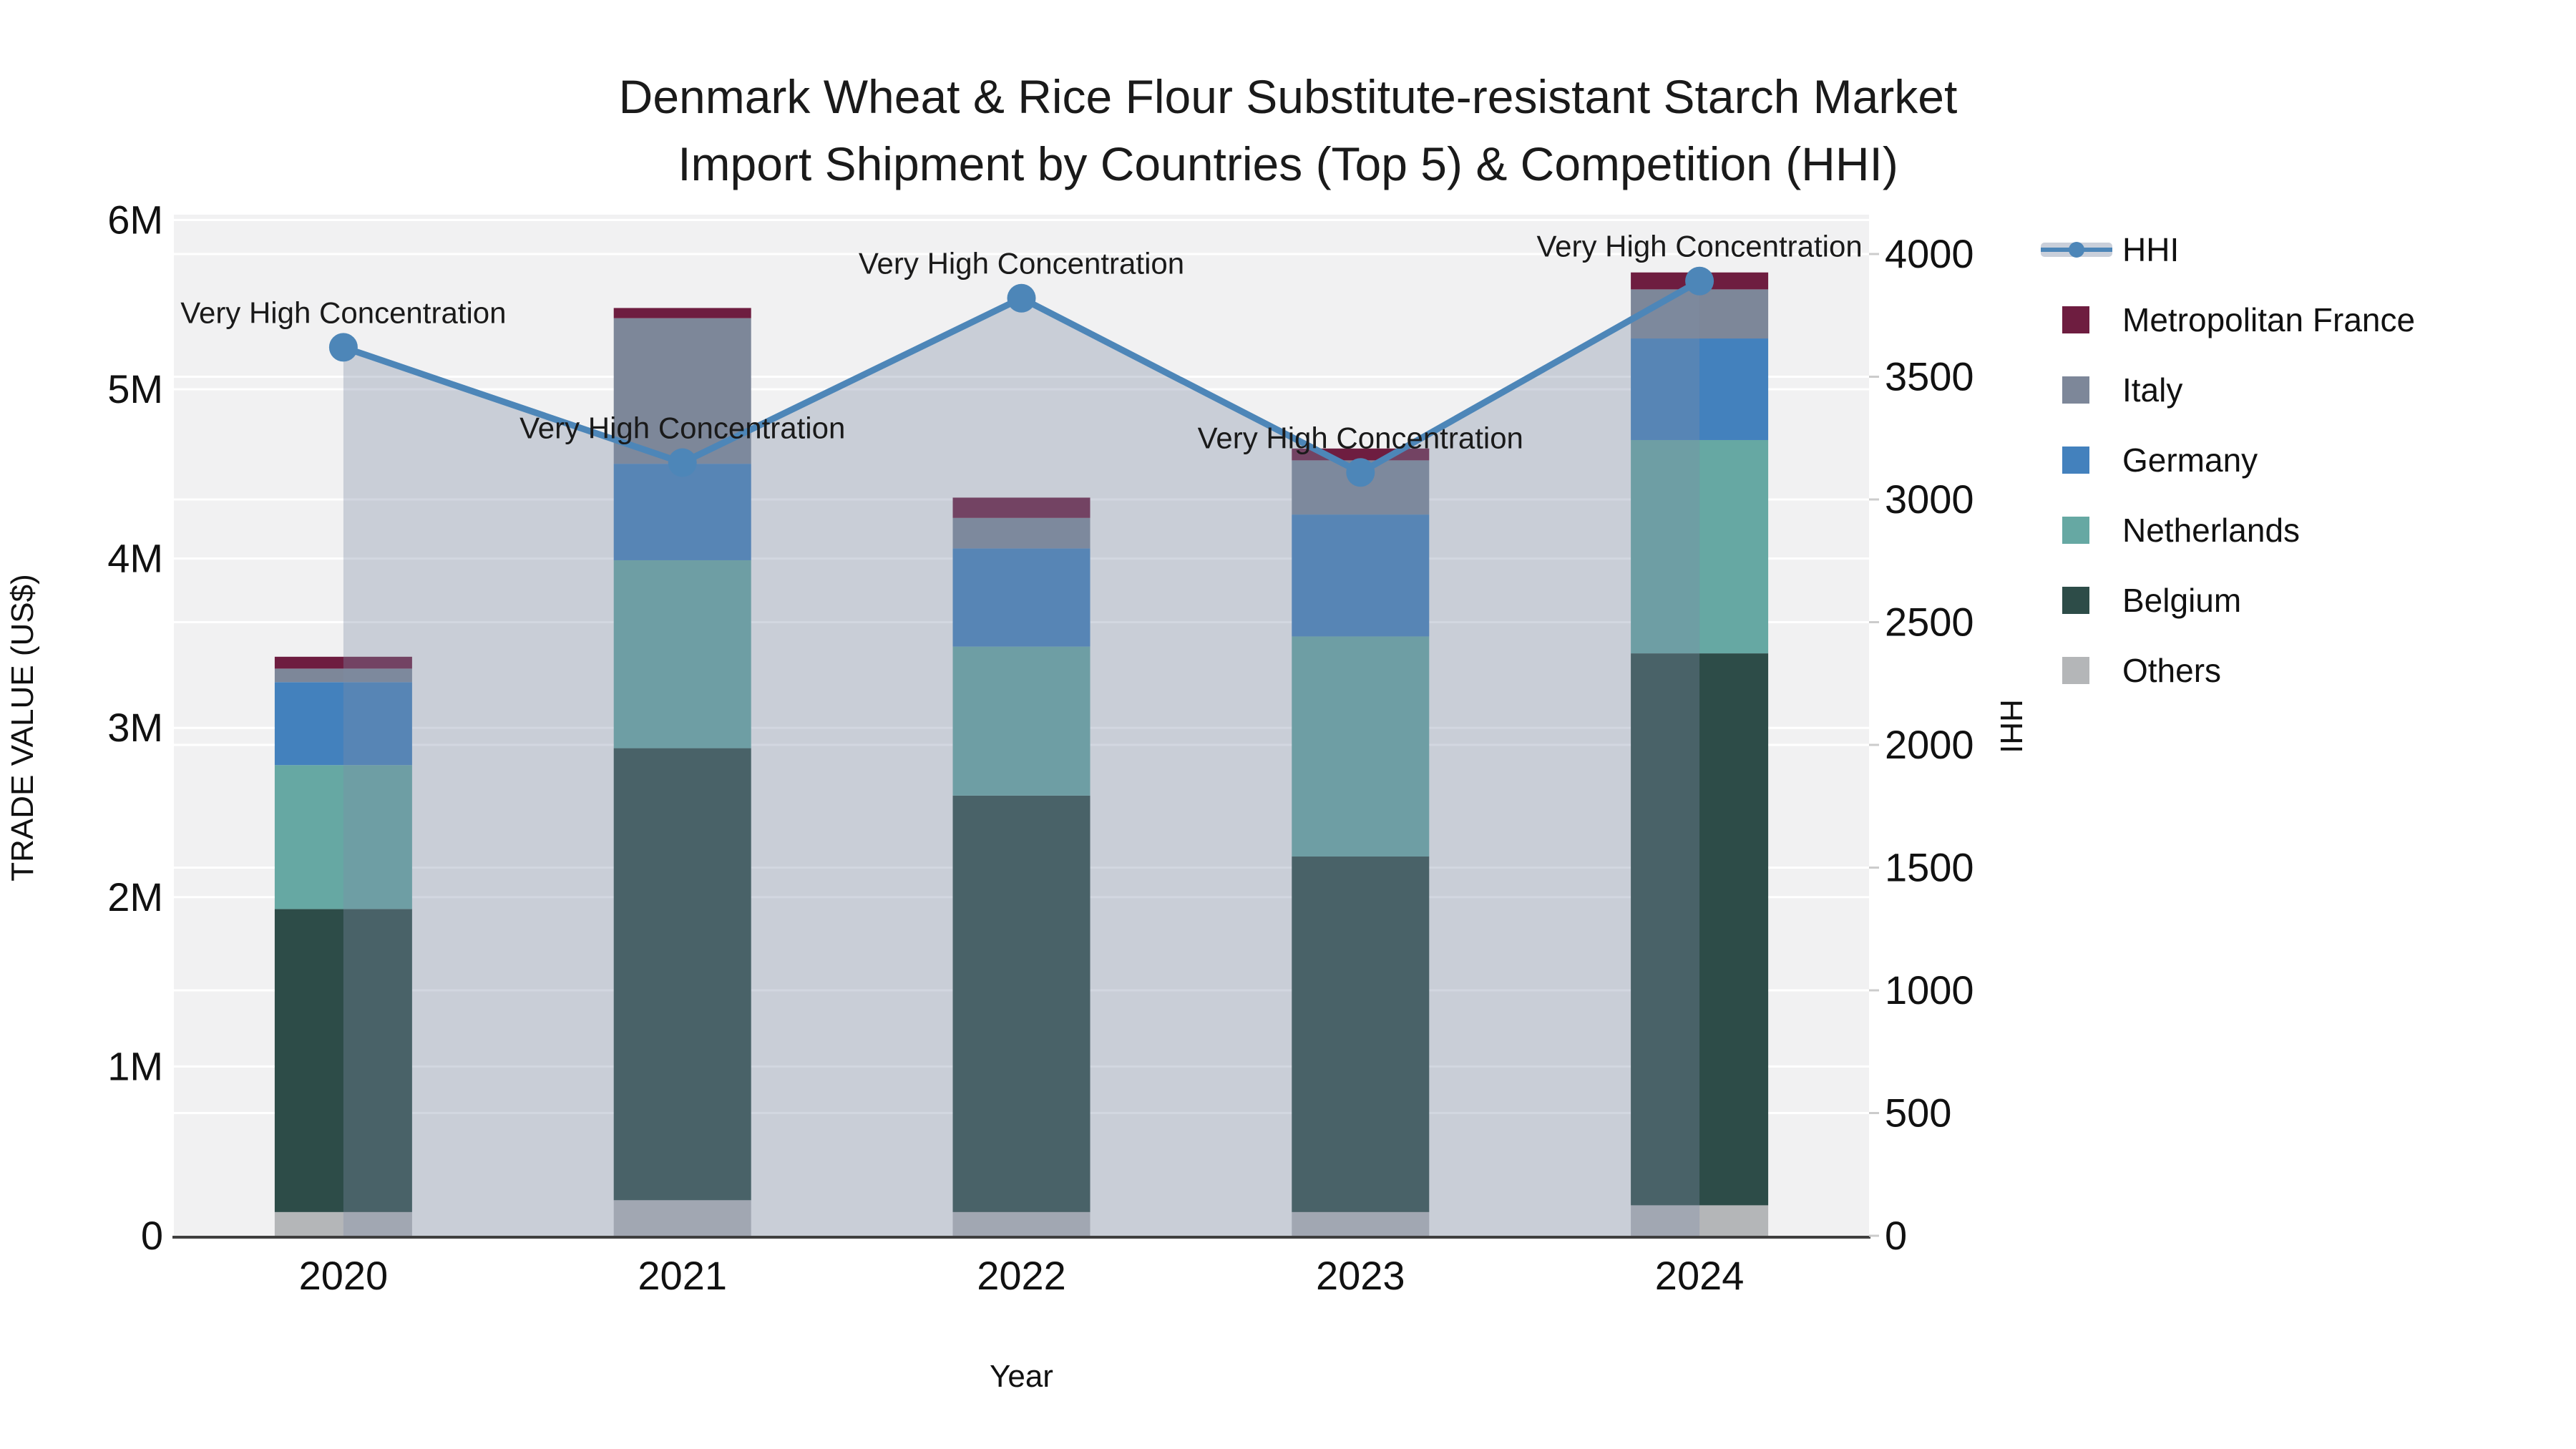 Image resolution: width=2576 pixels, height=1449 pixels. Describe the element at coordinates (682, 462) in the screenshot. I see `hhi-marker-2021` at that location.